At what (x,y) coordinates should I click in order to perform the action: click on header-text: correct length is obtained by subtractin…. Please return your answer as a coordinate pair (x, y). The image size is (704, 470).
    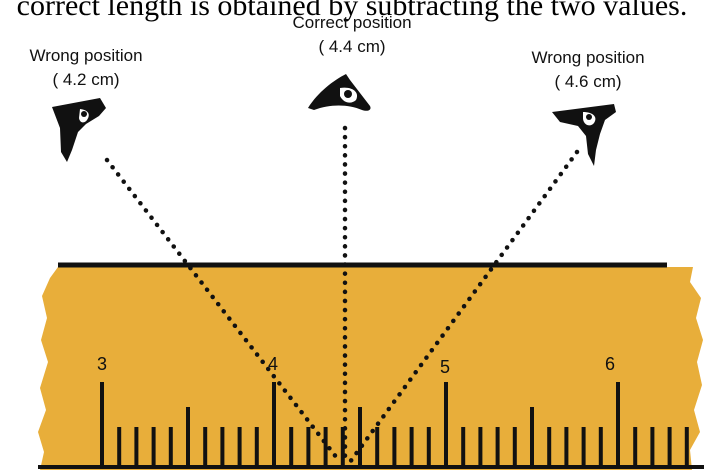
    Looking at the image, I should click on (352, 11).